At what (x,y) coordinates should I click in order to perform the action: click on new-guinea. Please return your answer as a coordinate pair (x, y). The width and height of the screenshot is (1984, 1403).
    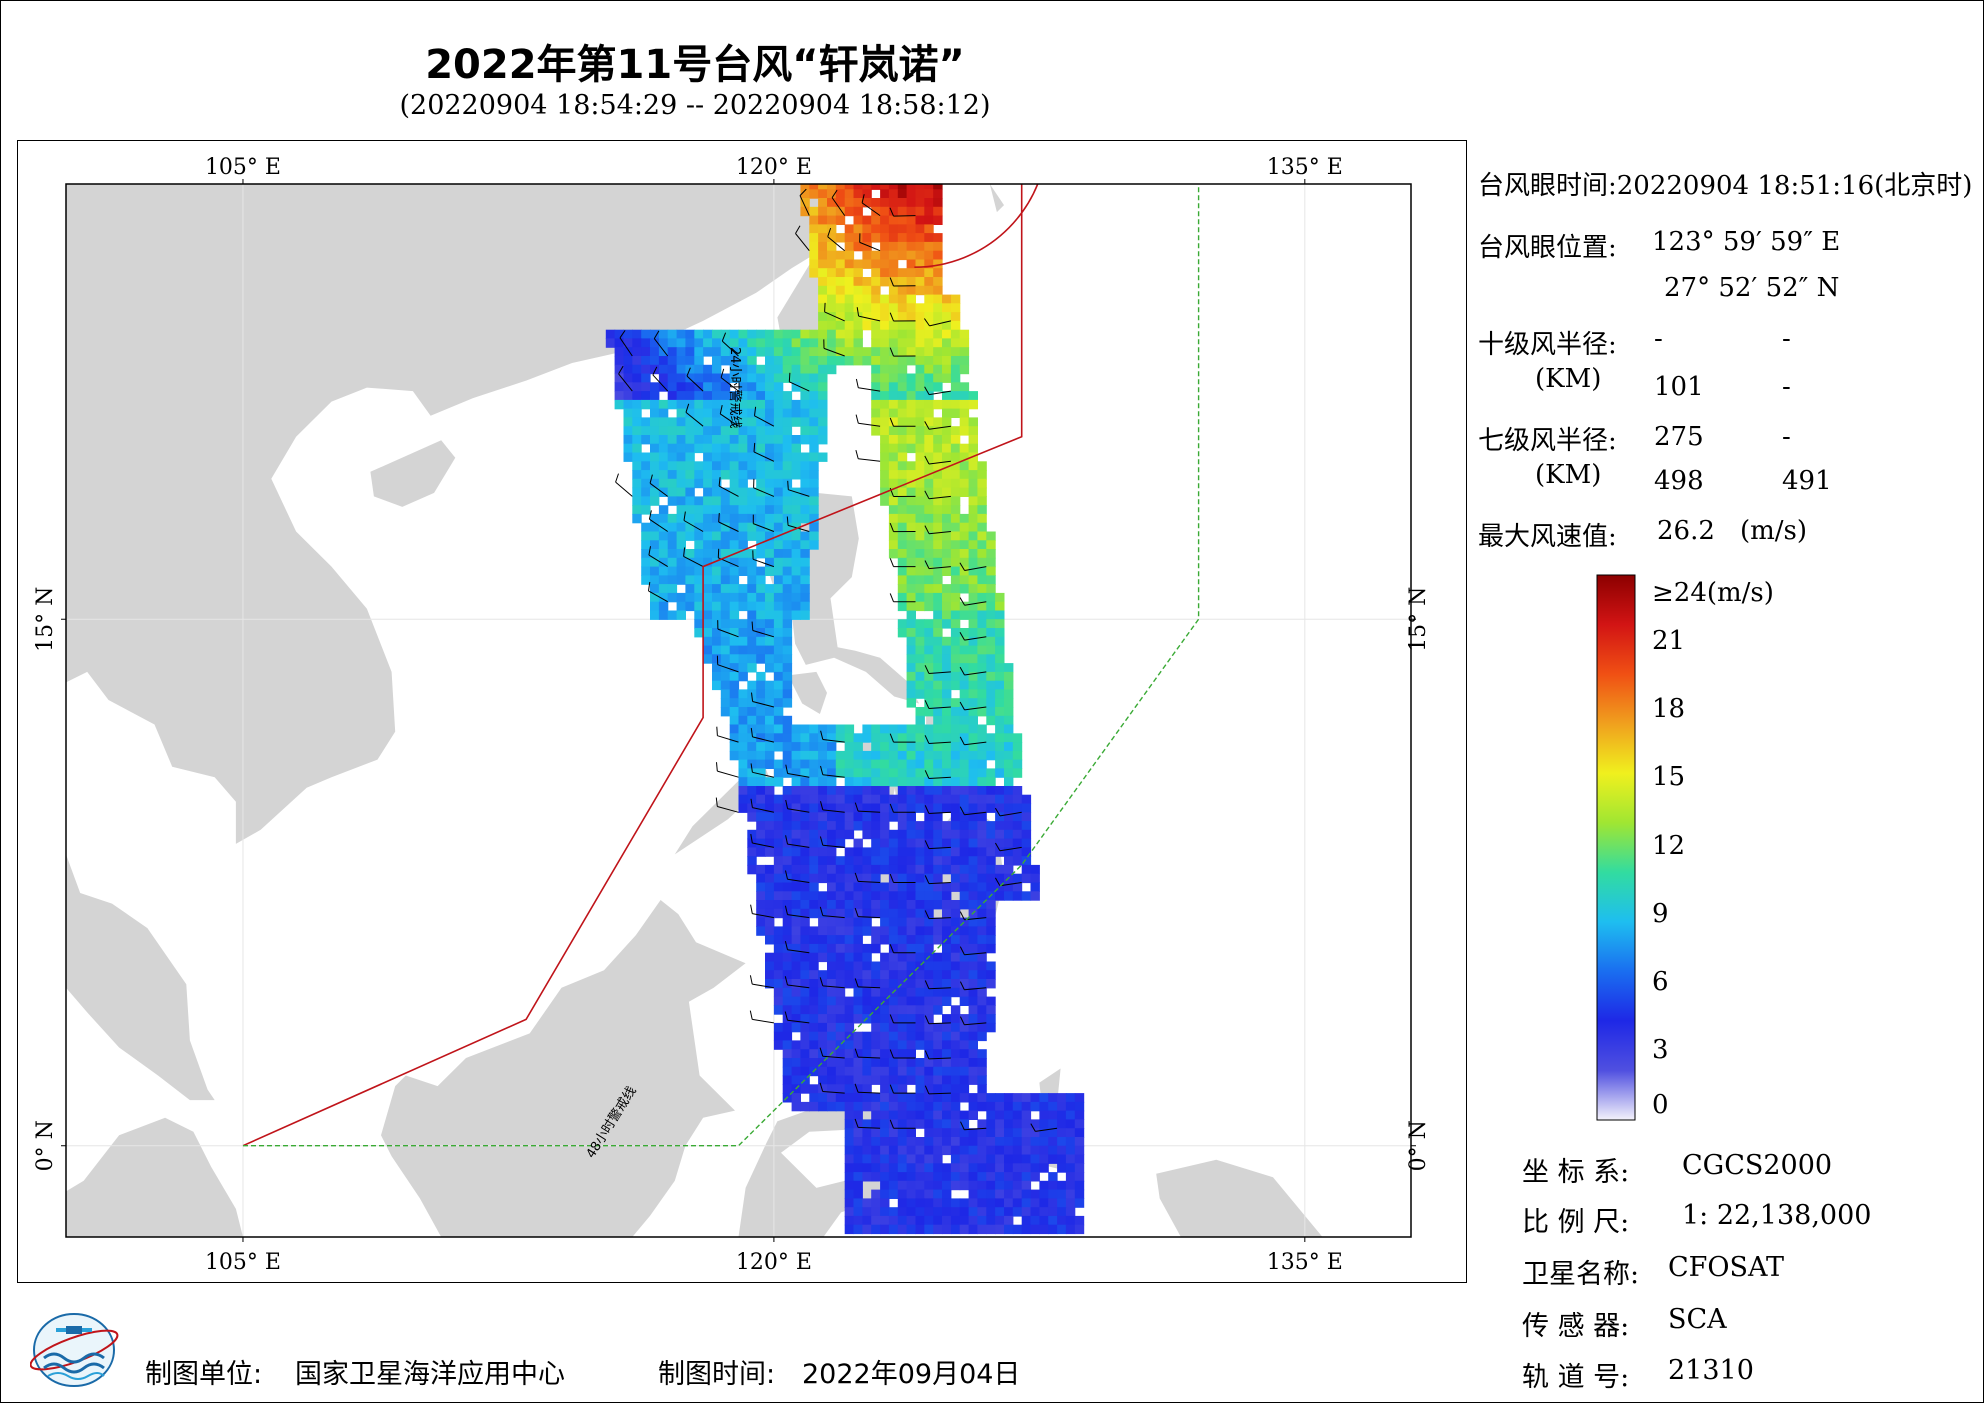
    Looking at the image, I should click on (1239, 1198).